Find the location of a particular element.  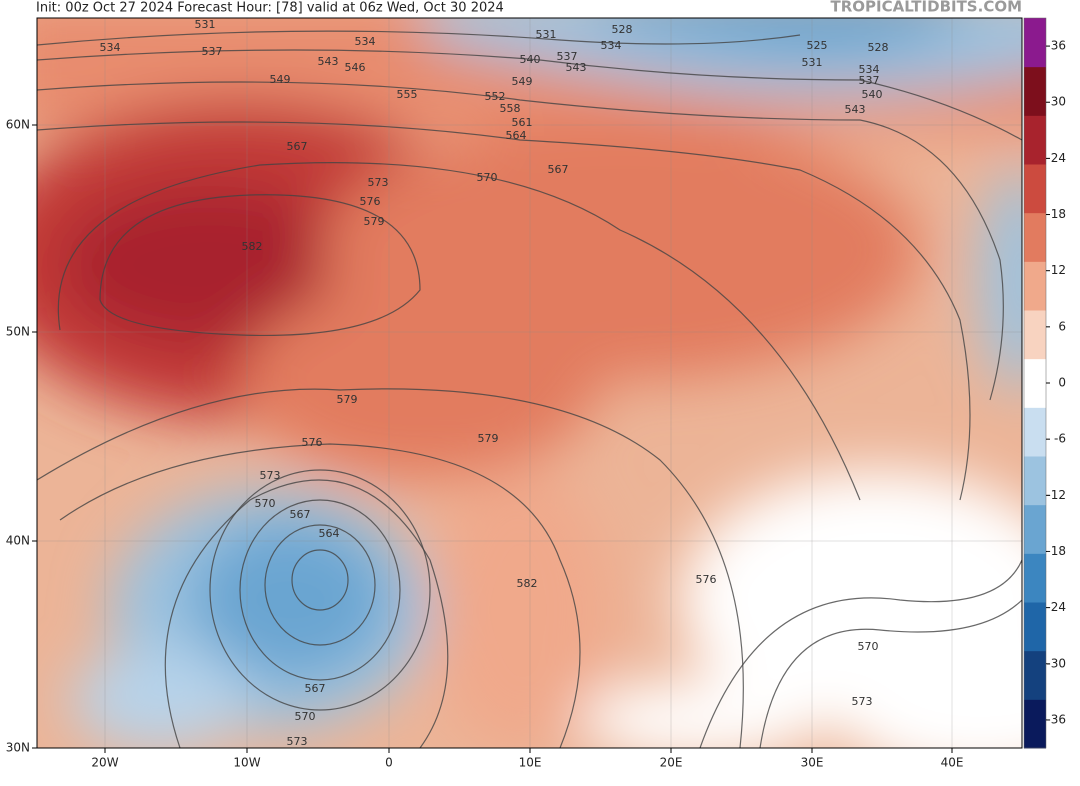

colorbar-tick-label: -24 is located at coordinates (1056, 607).